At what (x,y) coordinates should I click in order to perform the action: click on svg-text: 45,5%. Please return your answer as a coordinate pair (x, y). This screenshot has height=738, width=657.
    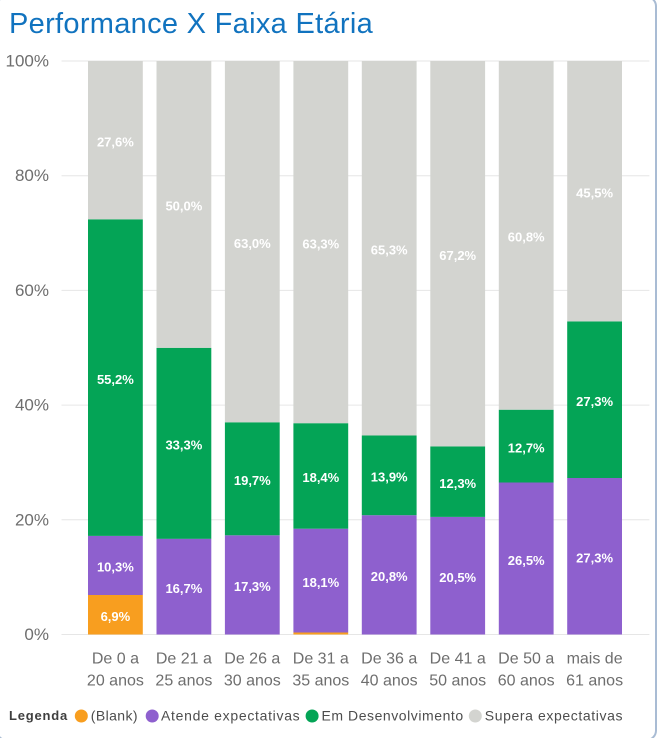
    Looking at the image, I should click on (594, 193).